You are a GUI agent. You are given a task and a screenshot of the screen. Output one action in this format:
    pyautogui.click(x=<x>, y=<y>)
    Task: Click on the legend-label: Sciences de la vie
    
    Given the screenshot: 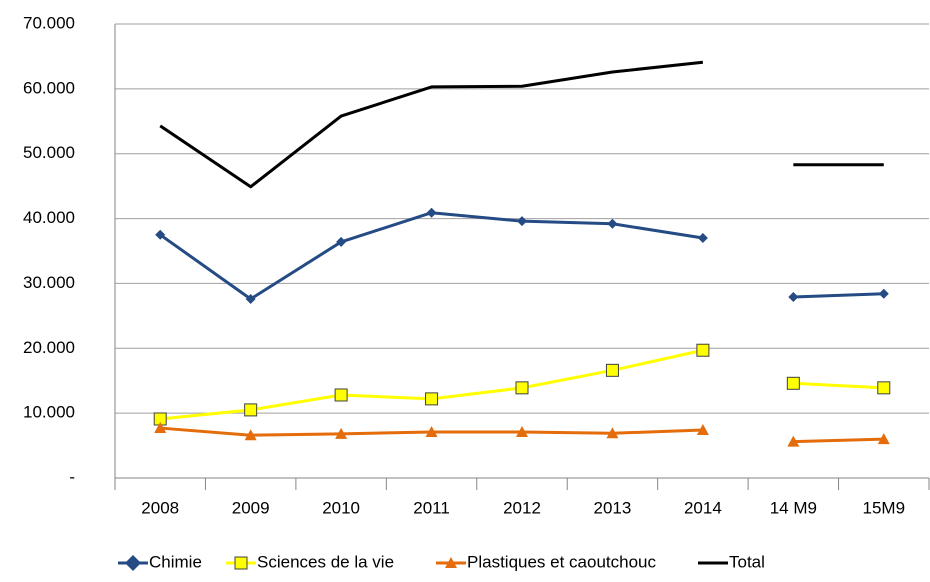 What is the action you would take?
    pyautogui.click(x=325, y=561)
    